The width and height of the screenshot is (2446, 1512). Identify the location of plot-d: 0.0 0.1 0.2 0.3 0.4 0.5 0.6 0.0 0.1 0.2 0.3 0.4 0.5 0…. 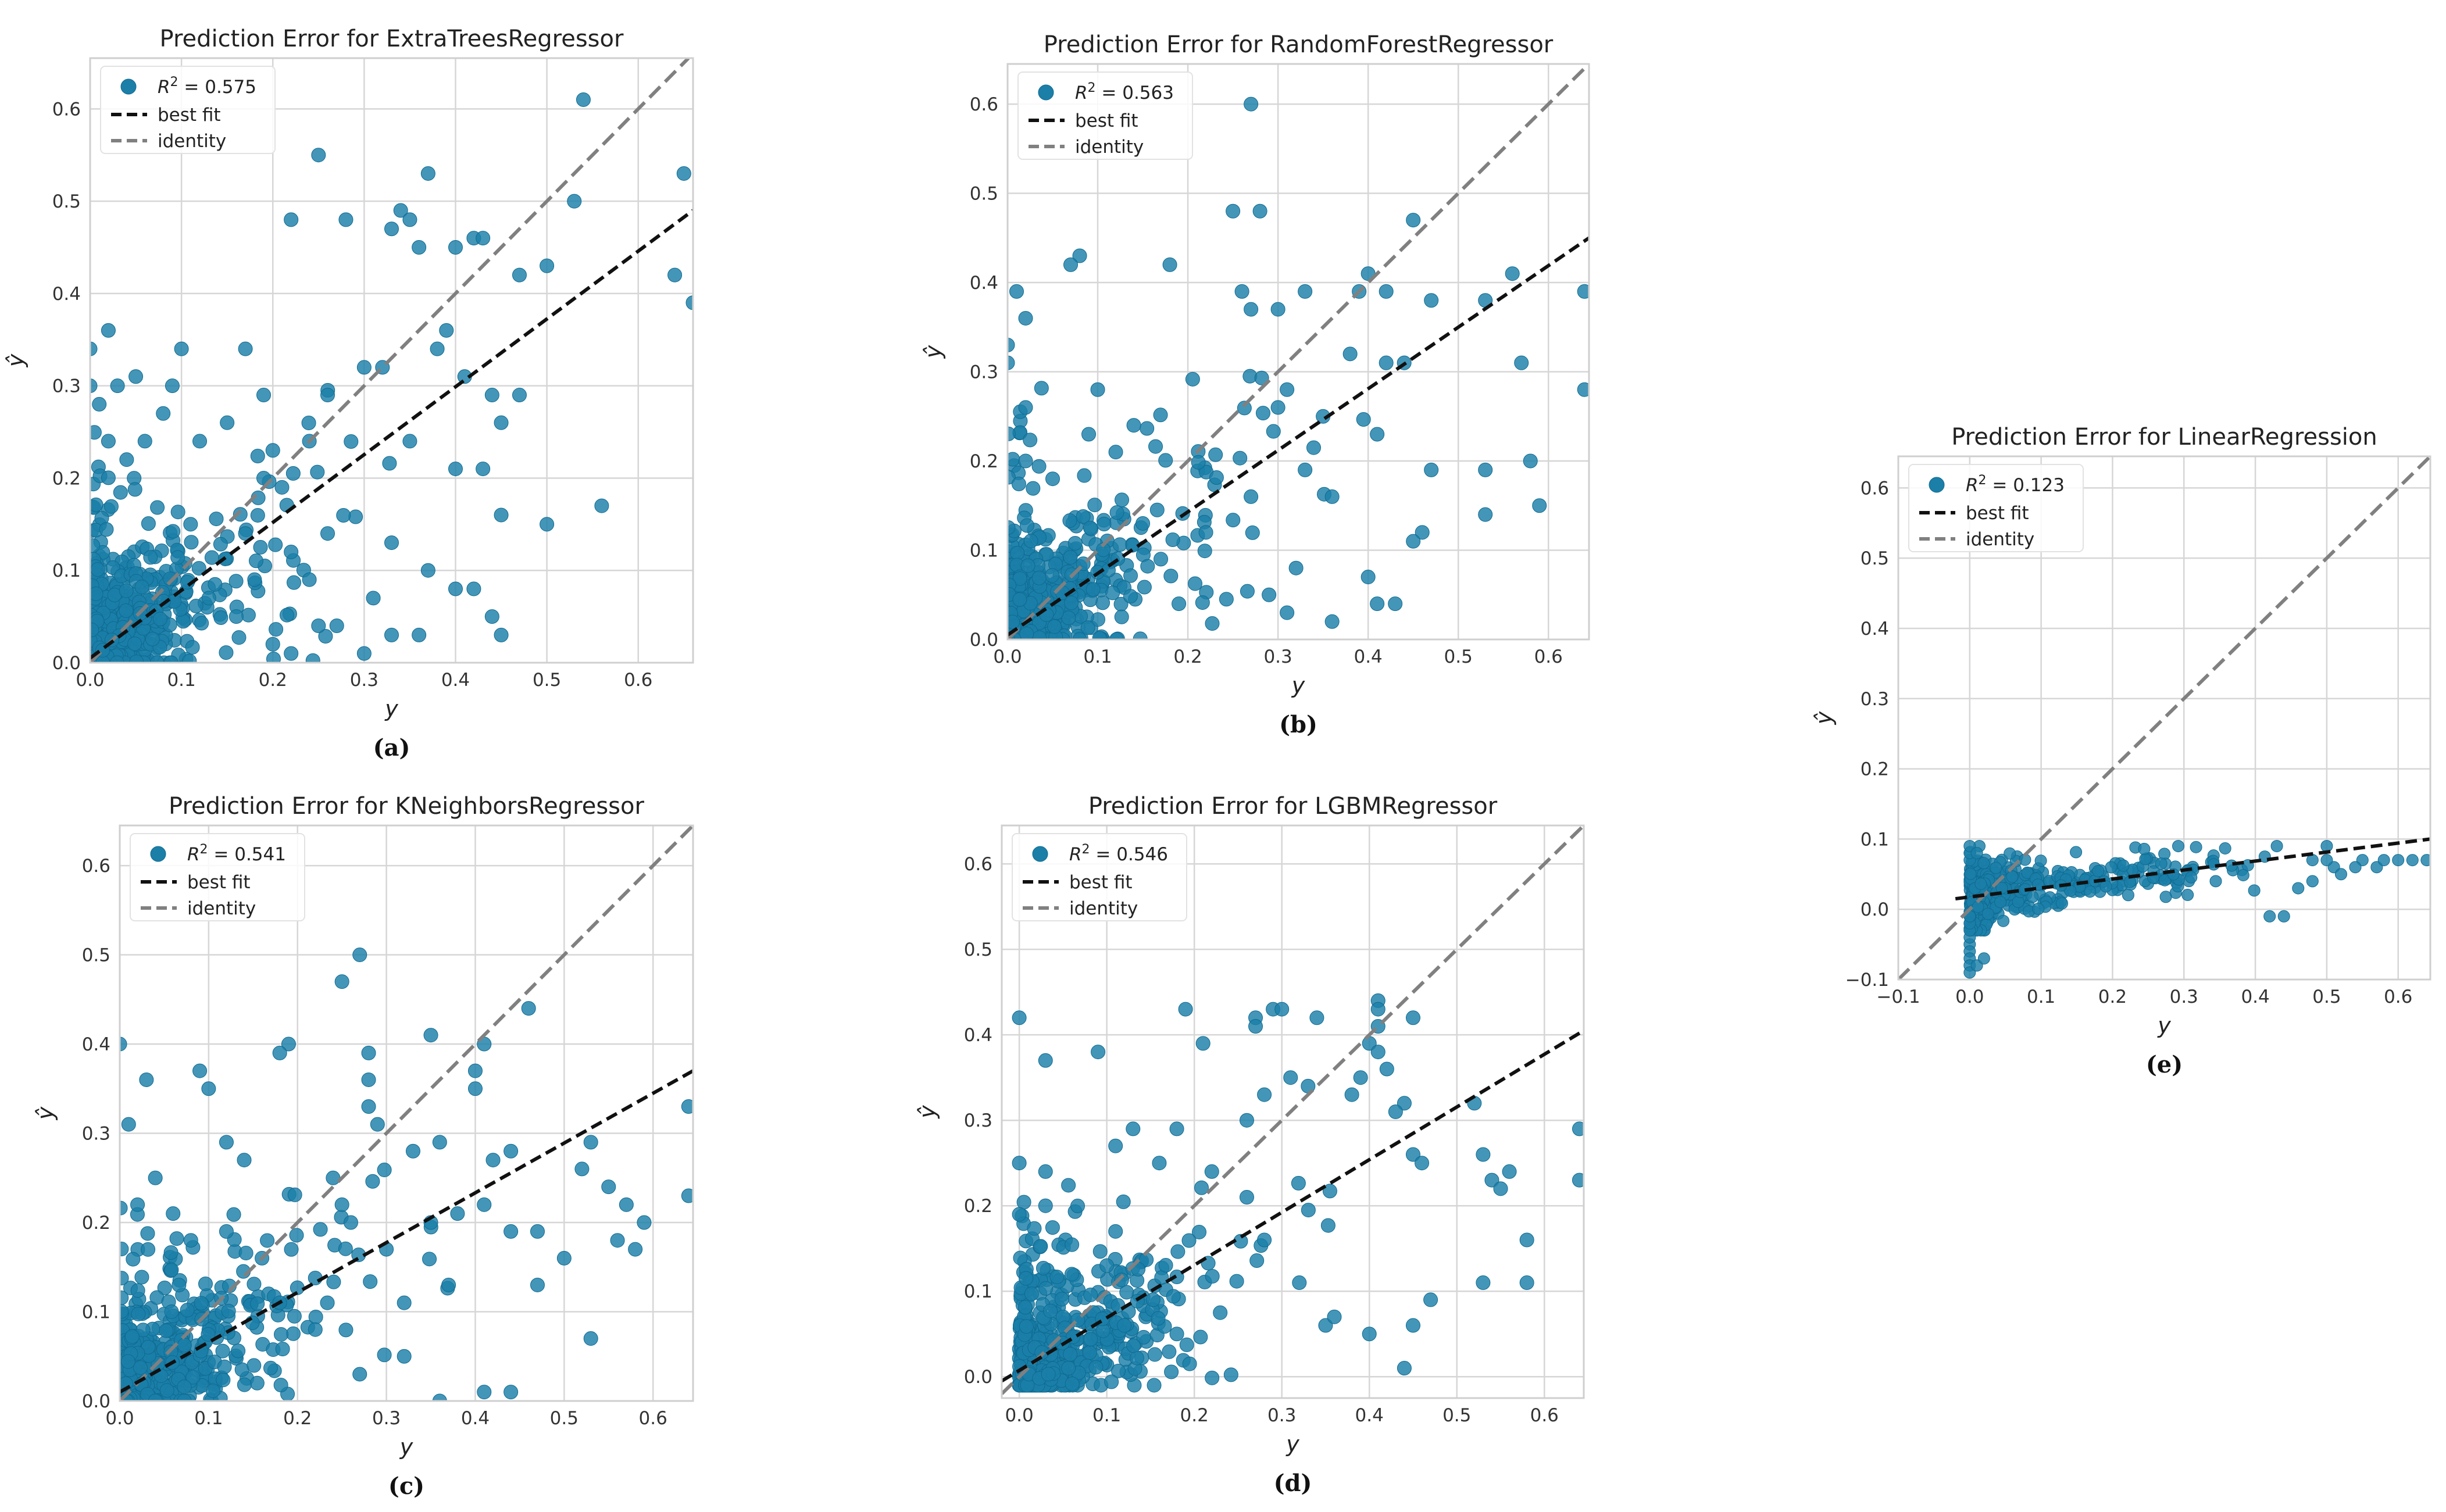
(1250, 1145).